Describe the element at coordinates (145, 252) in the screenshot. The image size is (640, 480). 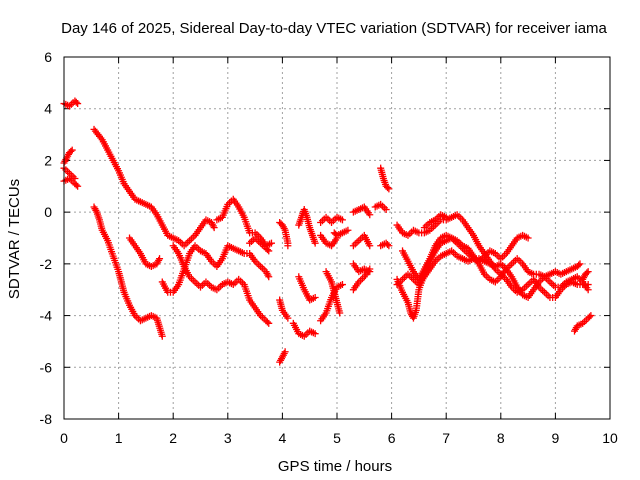
I see `series-track-g` at that location.